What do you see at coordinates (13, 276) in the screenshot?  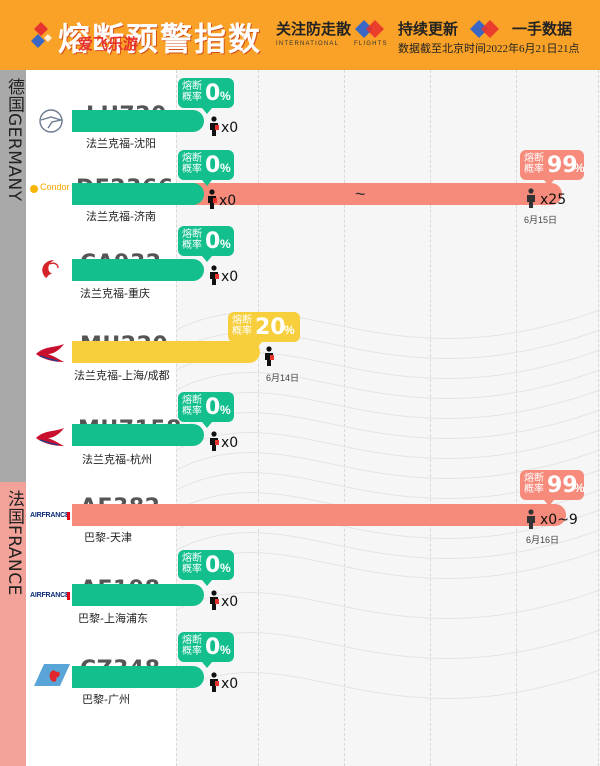 I see `section-germany: 德国GERMANY` at bounding box center [13, 276].